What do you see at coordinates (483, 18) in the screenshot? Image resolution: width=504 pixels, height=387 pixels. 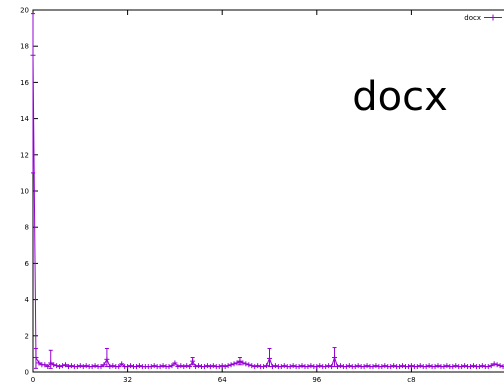 I see `legend: docx` at bounding box center [483, 18].